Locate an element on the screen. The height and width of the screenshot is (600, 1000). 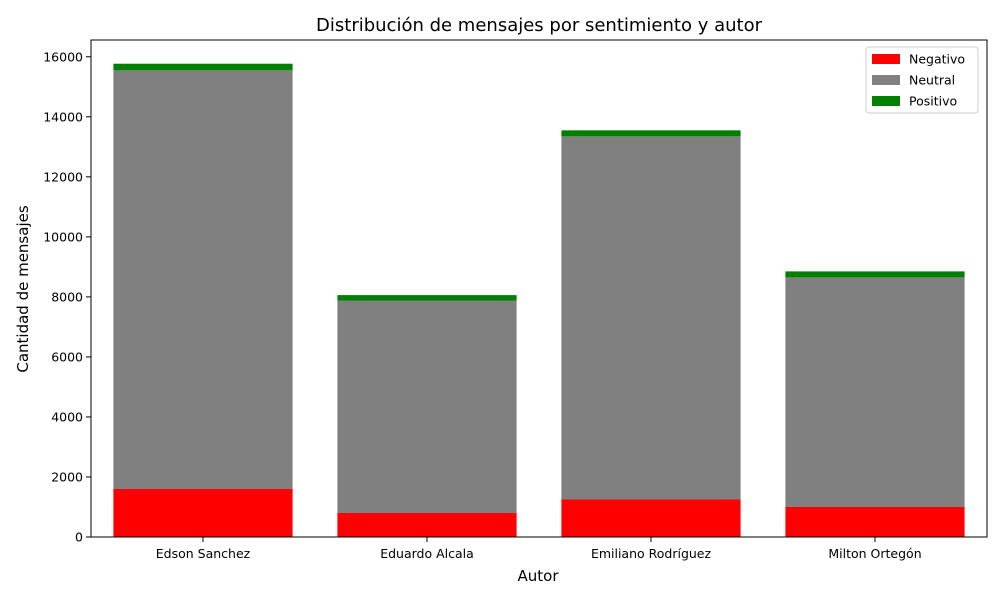
x-tick-label: Edson Sanchez is located at coordinates (203, 553).